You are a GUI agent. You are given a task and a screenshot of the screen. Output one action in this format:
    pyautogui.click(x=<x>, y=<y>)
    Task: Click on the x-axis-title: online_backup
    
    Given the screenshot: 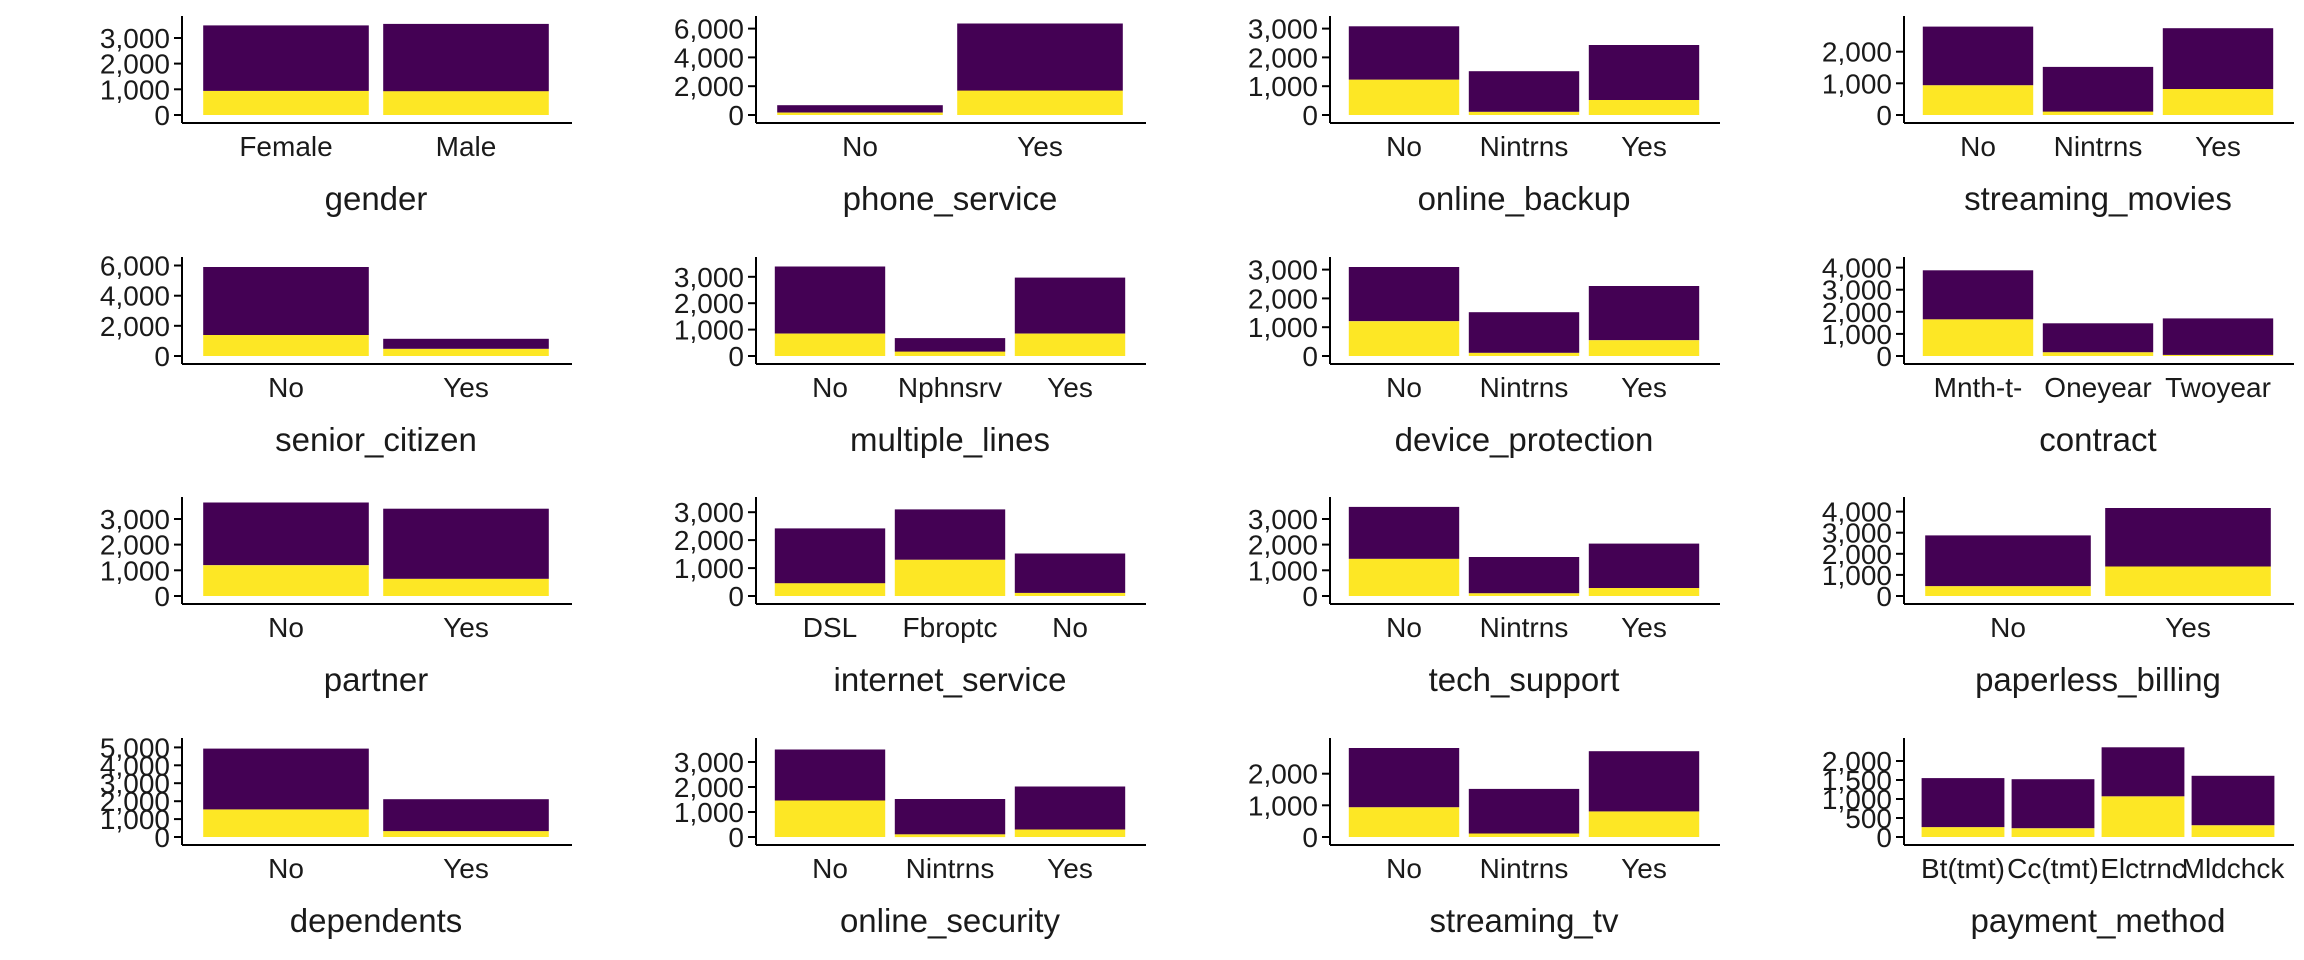 What is the action you would take?
    pyautogui.click(x=1524, y=198)
    